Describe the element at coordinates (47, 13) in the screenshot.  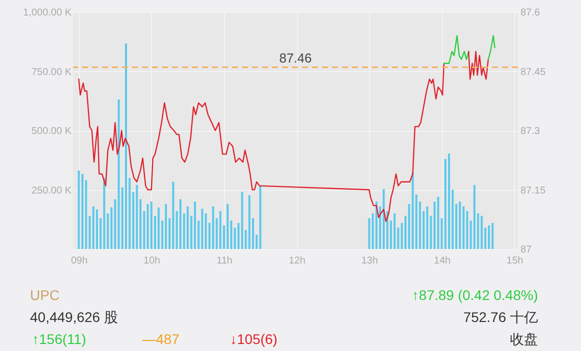
I see `y-tick-label: 1,000.00 K` at that location.